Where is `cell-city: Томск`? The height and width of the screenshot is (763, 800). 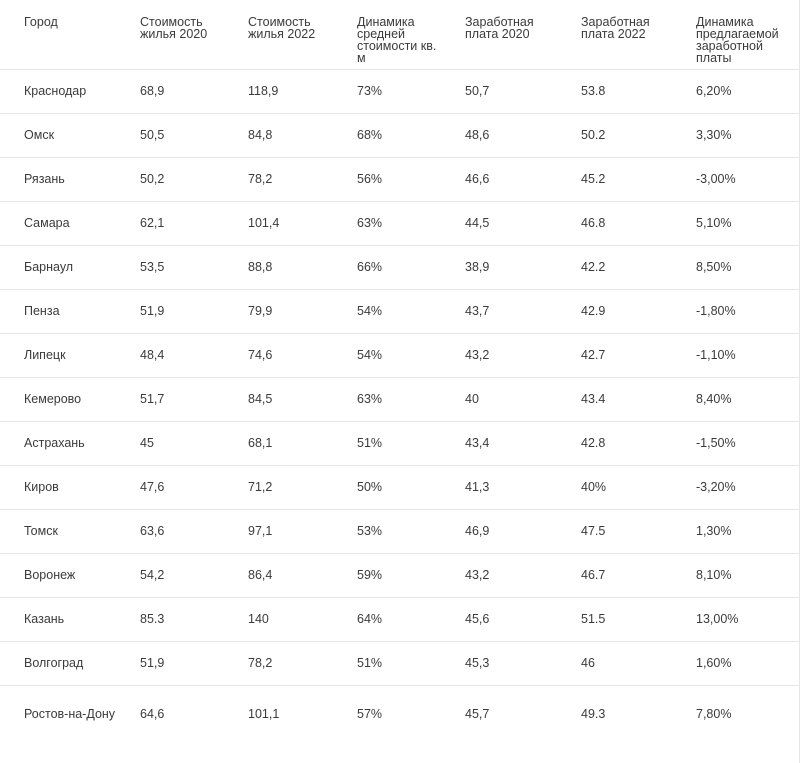
cell-city: Томск is located at coordinates (63, 531).